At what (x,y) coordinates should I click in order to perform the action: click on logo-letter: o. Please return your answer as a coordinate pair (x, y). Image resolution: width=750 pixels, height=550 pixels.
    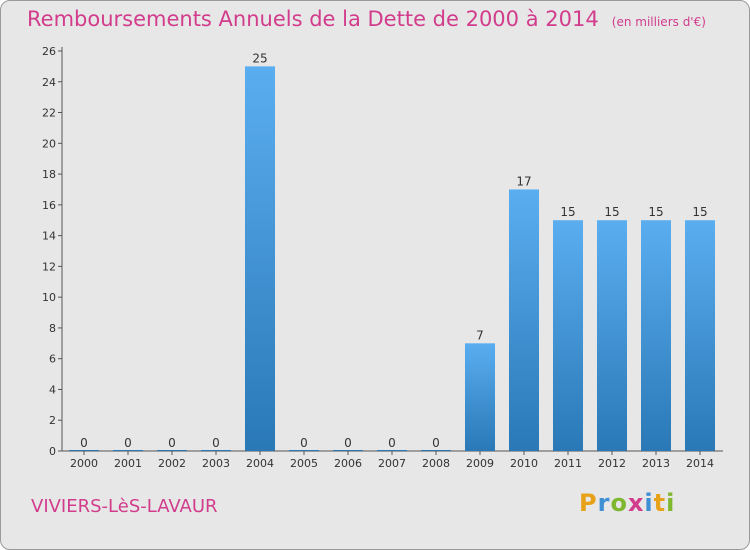
    Looking at the image, I should click on (619, 503).